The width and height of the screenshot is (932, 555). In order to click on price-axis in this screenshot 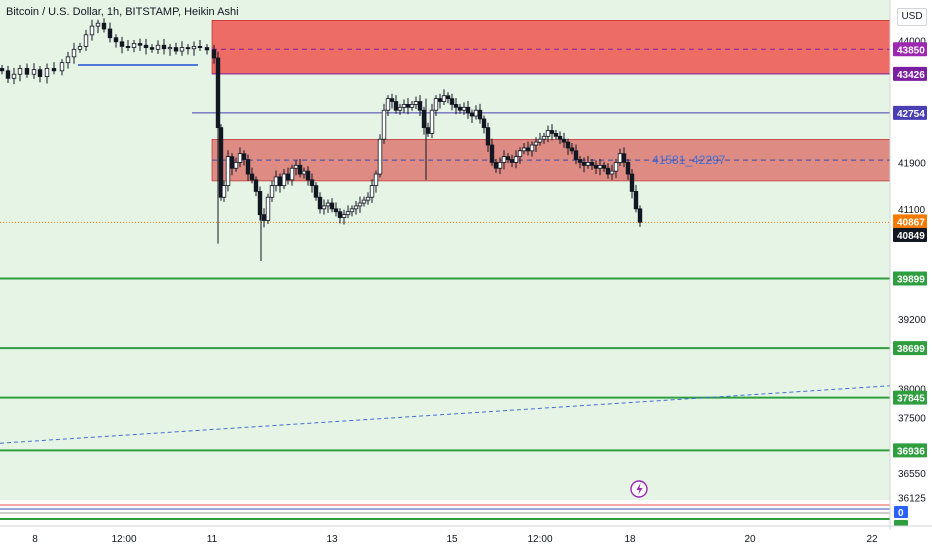, I will do `click(911, 265)`.